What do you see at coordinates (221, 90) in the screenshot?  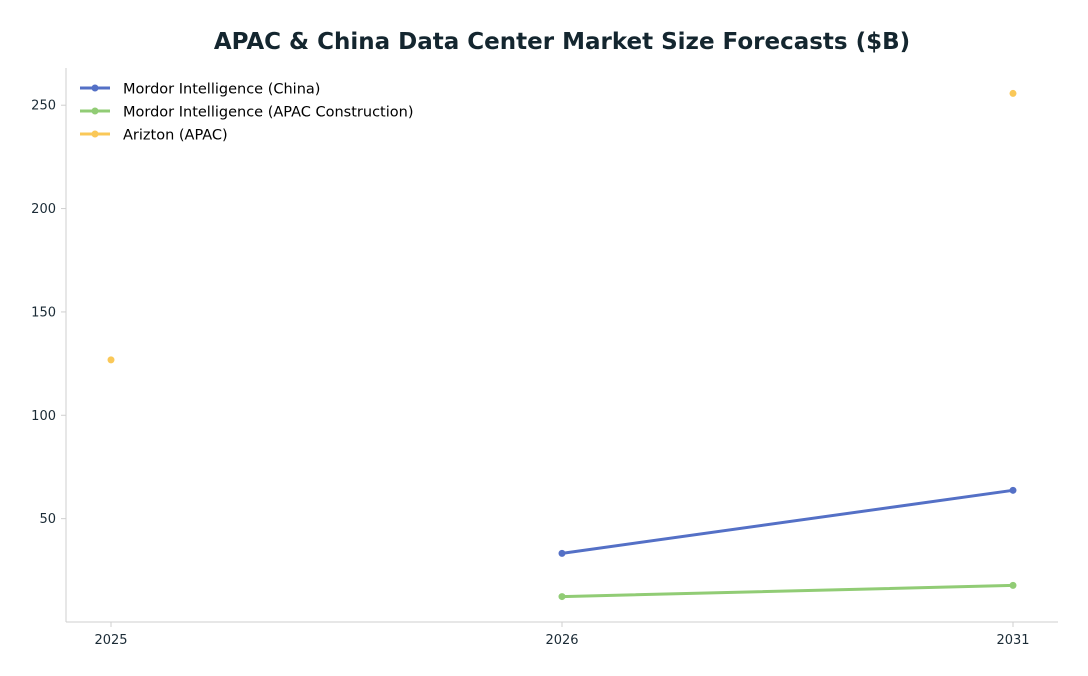 I see `legend-label: Mordor Intelligence (China)` at bounding box center [221, 90].